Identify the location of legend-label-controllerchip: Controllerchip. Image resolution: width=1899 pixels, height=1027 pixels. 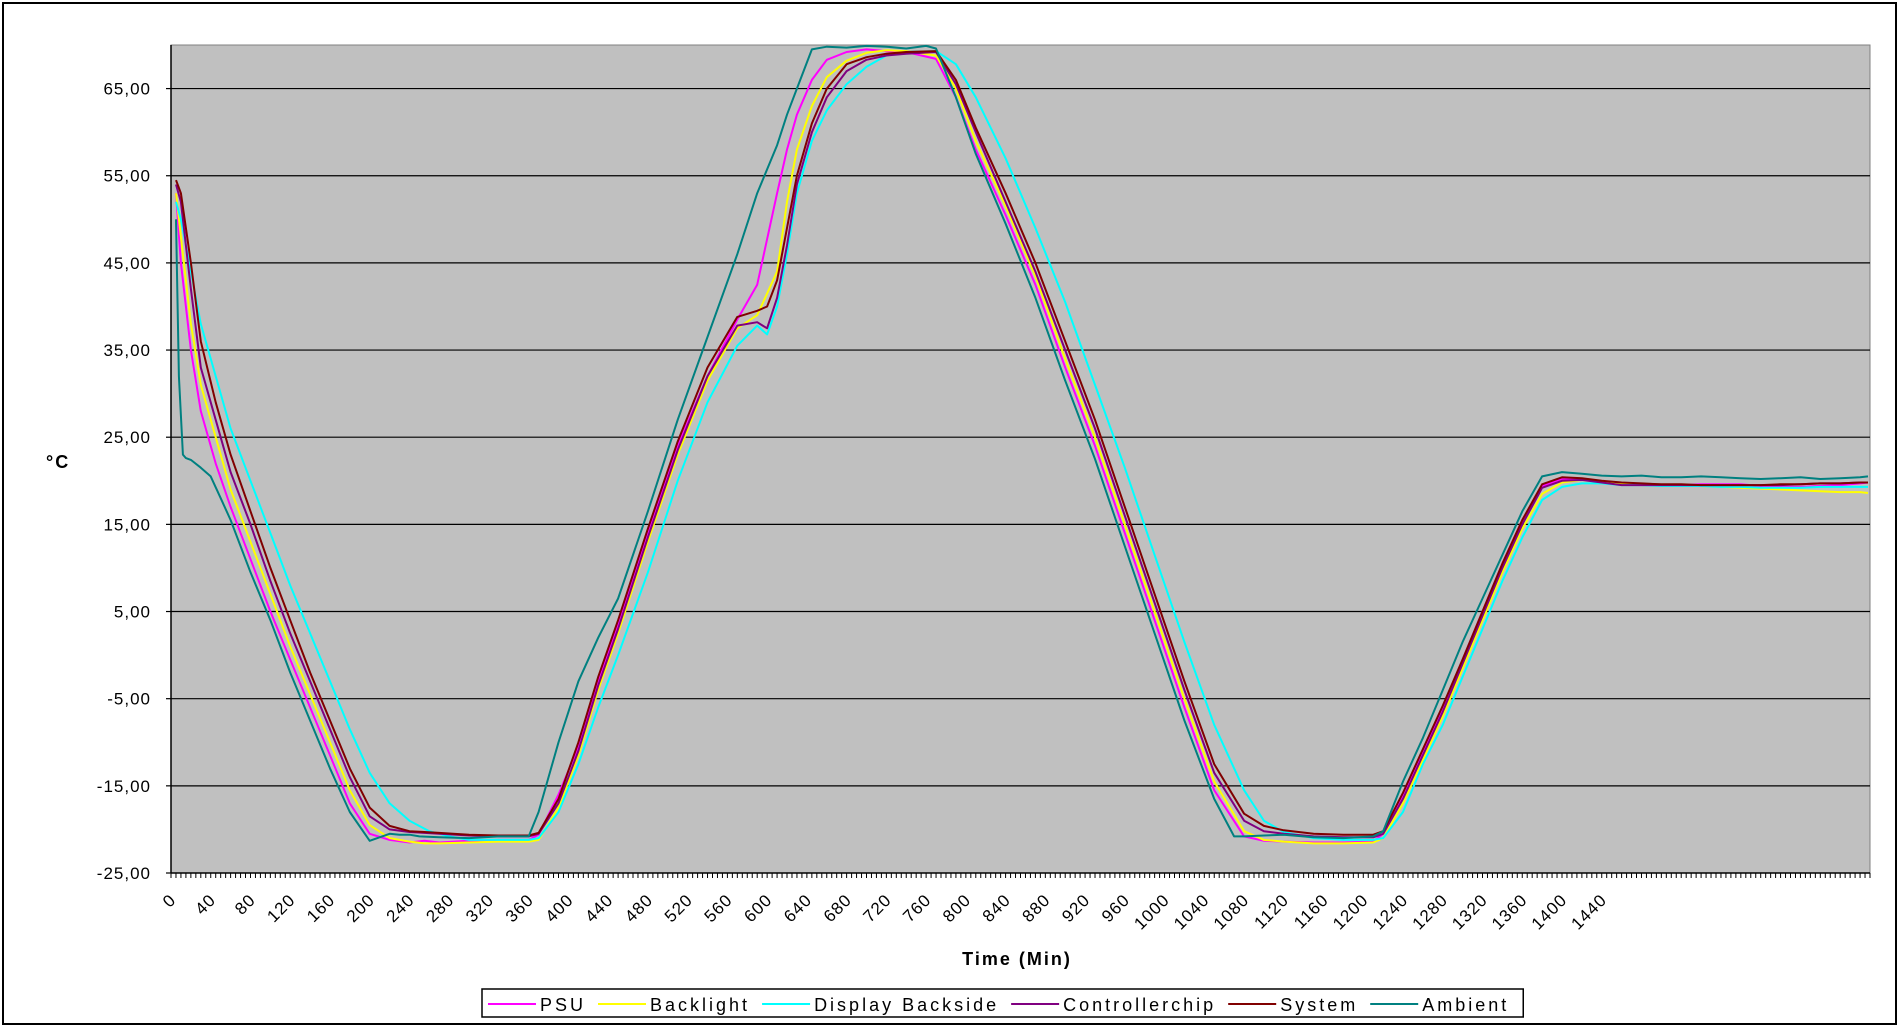
(1139, 1005).